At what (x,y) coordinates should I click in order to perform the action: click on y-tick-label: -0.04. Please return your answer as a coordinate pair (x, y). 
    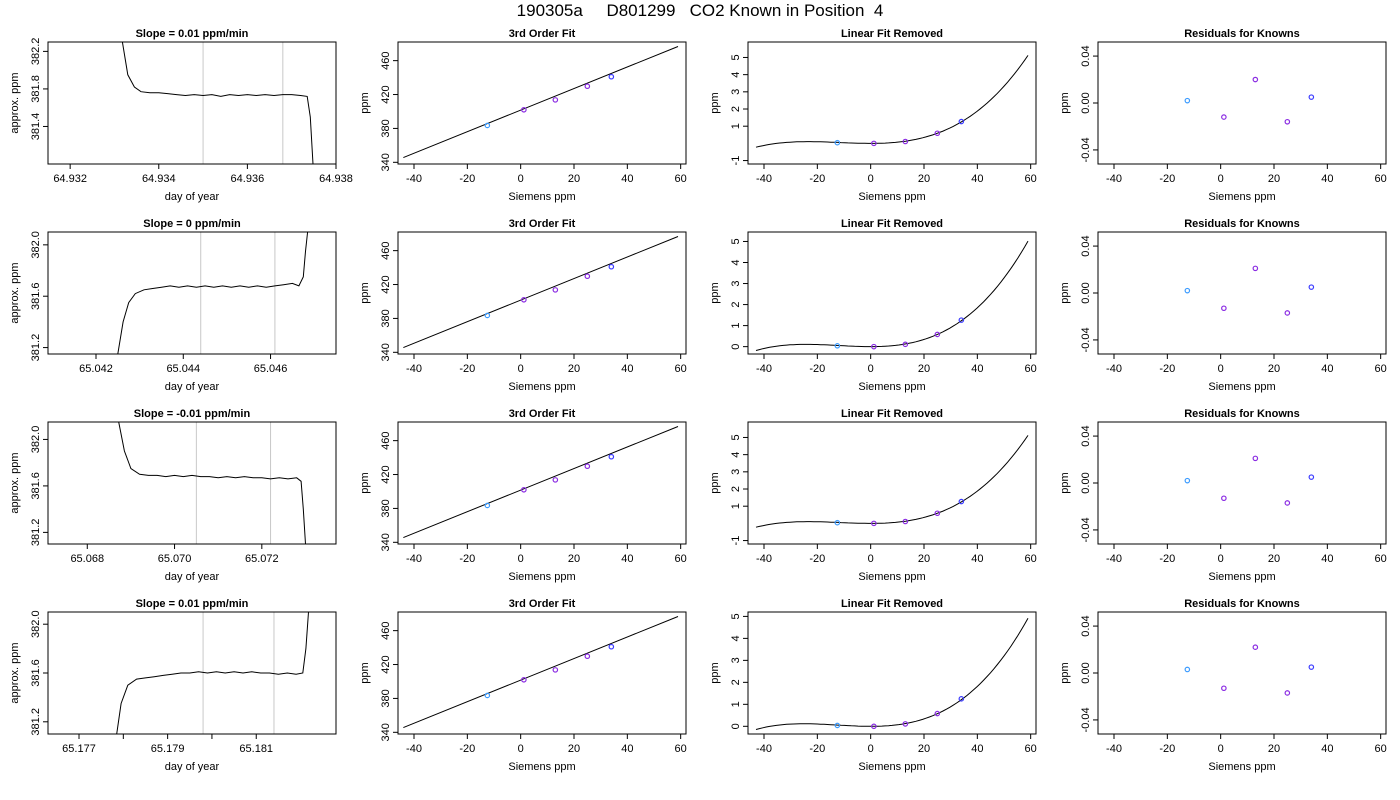
    Looking at the image, I should click on (1086, 339).